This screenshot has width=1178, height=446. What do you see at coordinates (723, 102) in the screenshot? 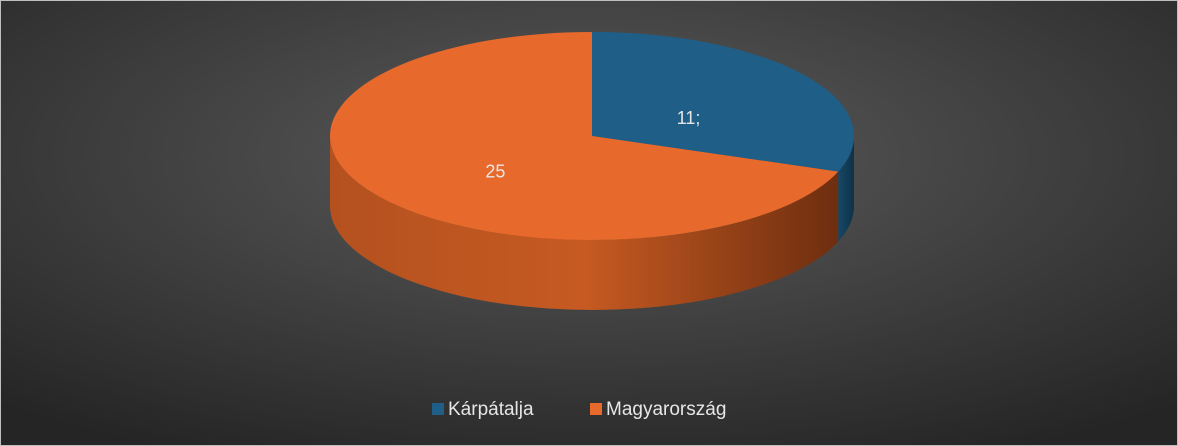
I see `pie-slice` at bounding box center [723, 102].